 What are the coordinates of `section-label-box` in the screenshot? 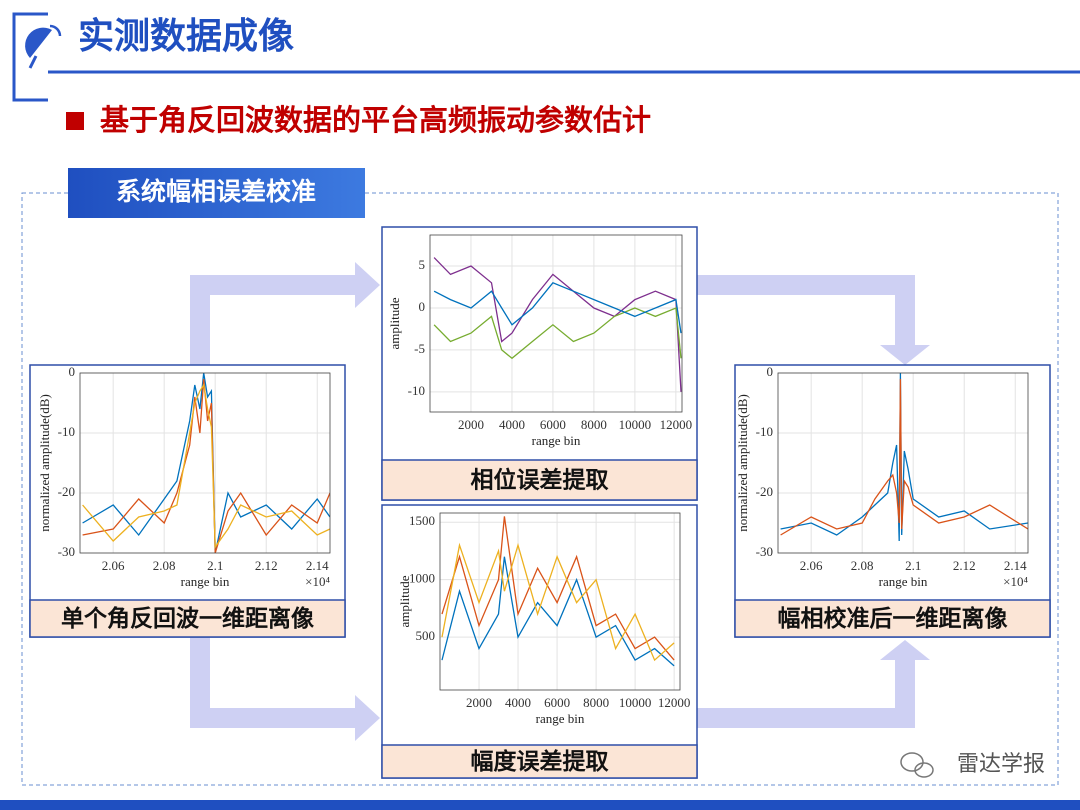 It's located at (216, 193).